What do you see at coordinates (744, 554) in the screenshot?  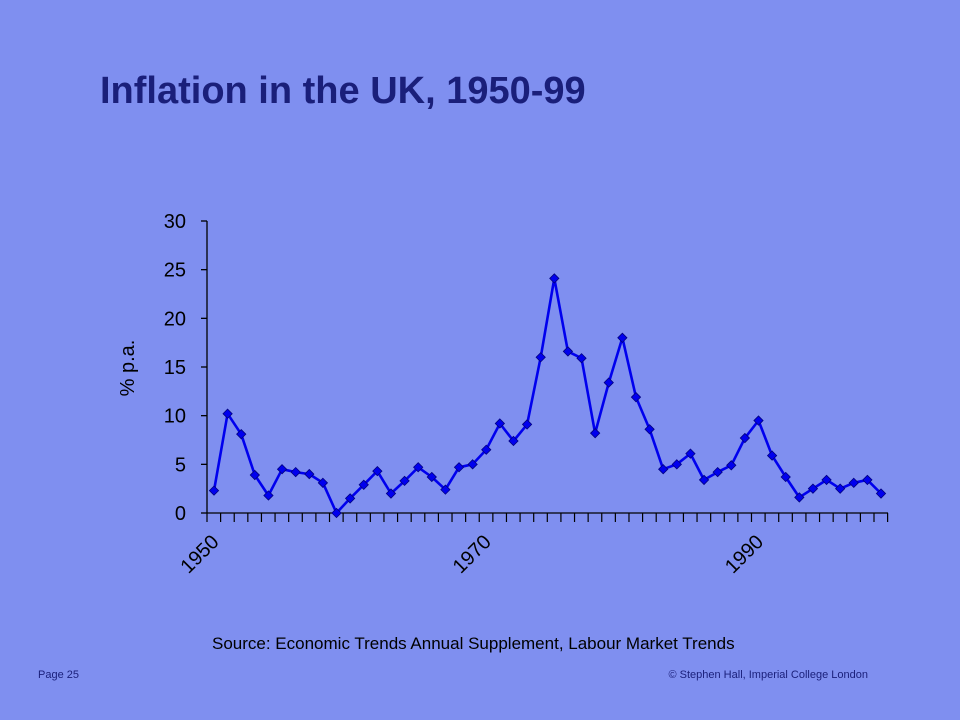 I see `x-tick-label: 1990` at bounding box center [744, 554].